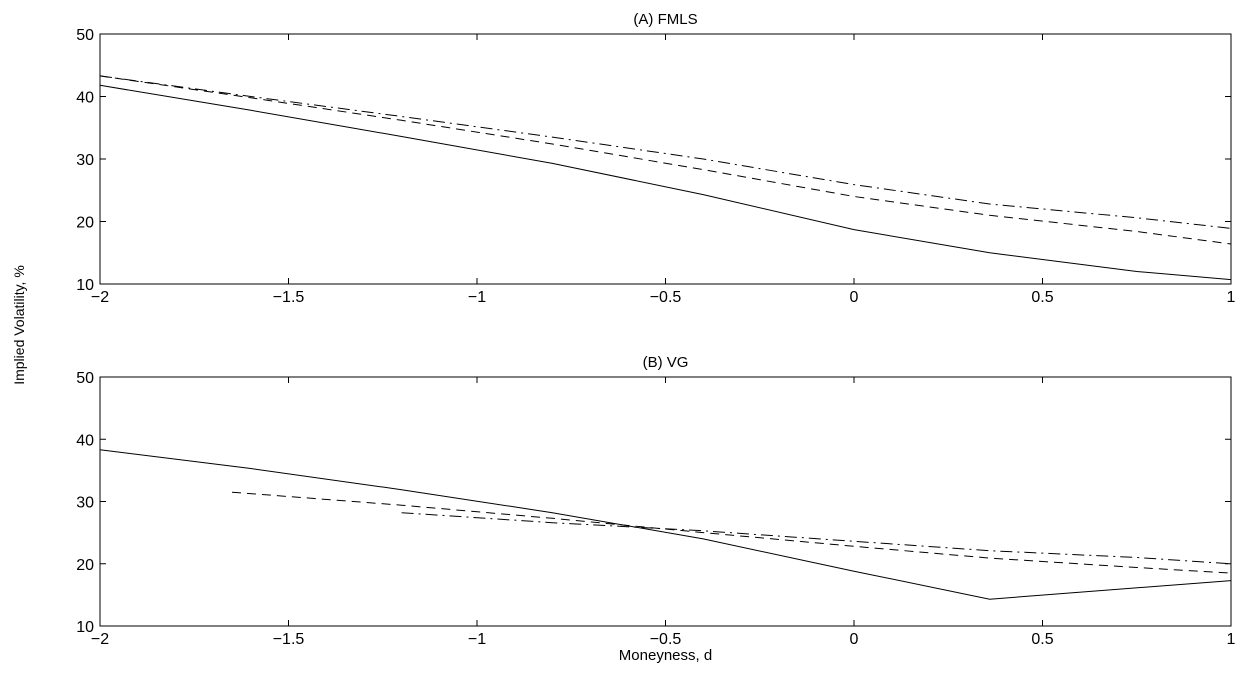  Describe the element at coordinates (666, 362) in the screenshot. I see `chart-title: (B) VG` at that location.